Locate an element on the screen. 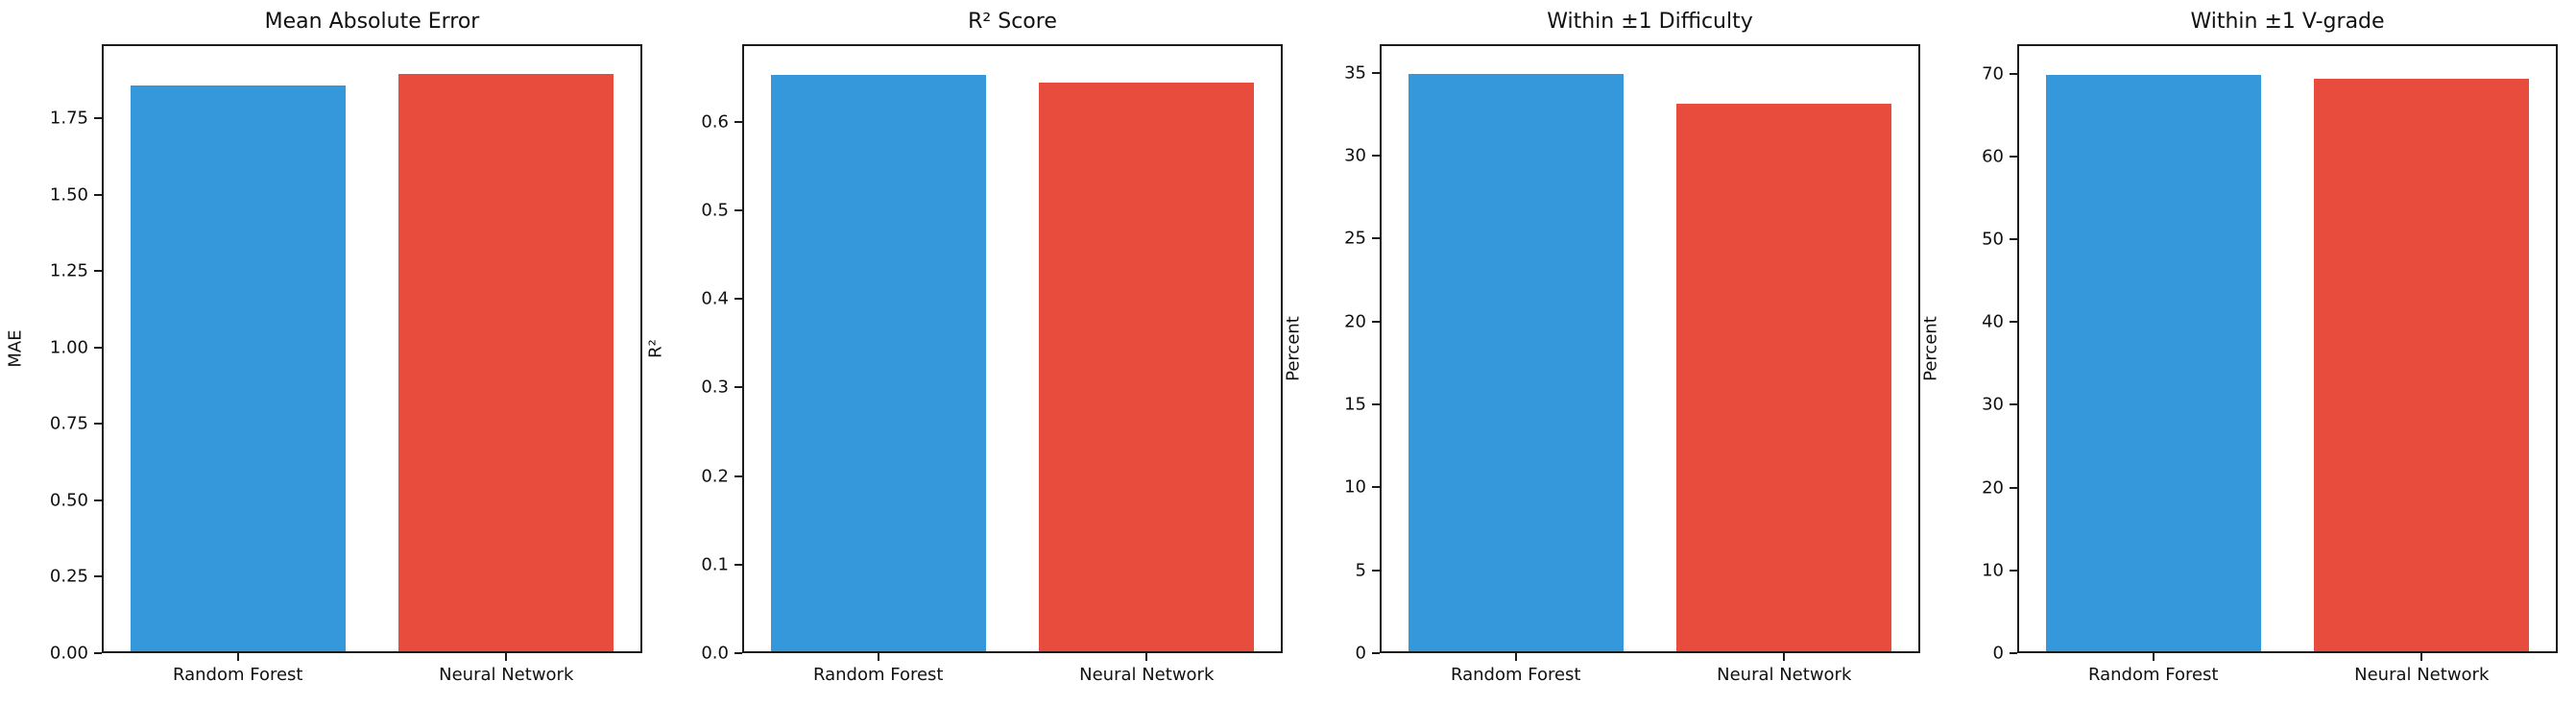 This screenshot has width=2576, height=706. y-tick-label: 1.50 is located at coordinates (68, 195).